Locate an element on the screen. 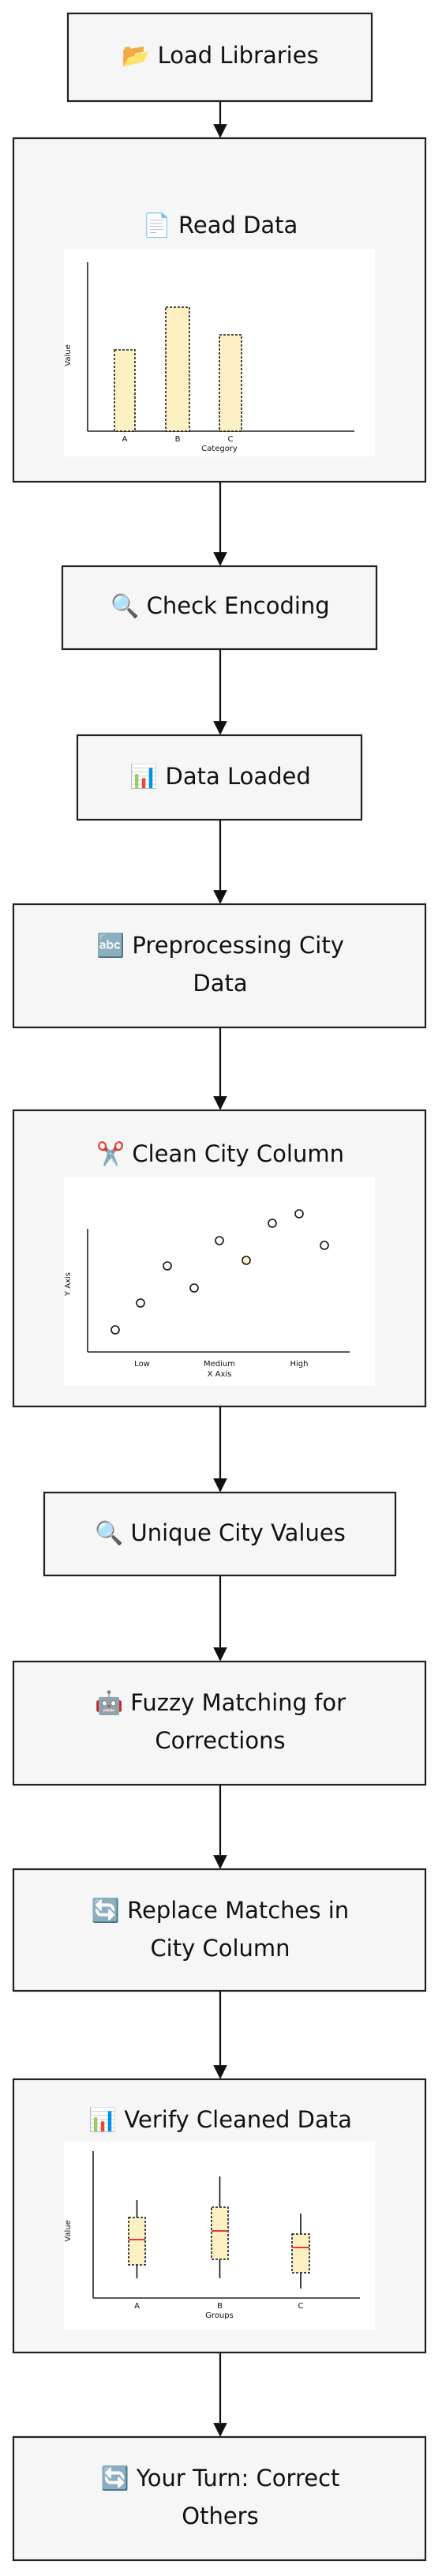 The height and width of the screenshot is (2576, 442). node-label: 📄 Read Data is located at coordinates (220, 225).